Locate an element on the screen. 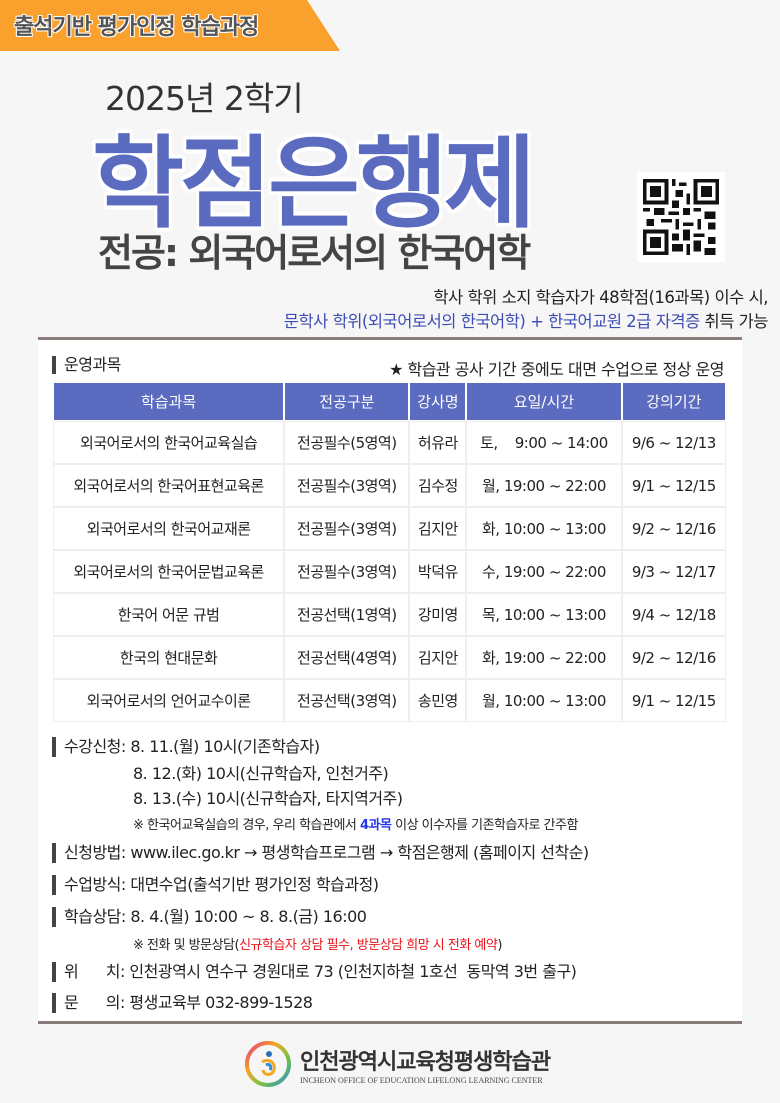 Image resolution: width=780 pixels, height=1103 pixels. page-title: 학점은행제 is located at coordinates (314, 183).